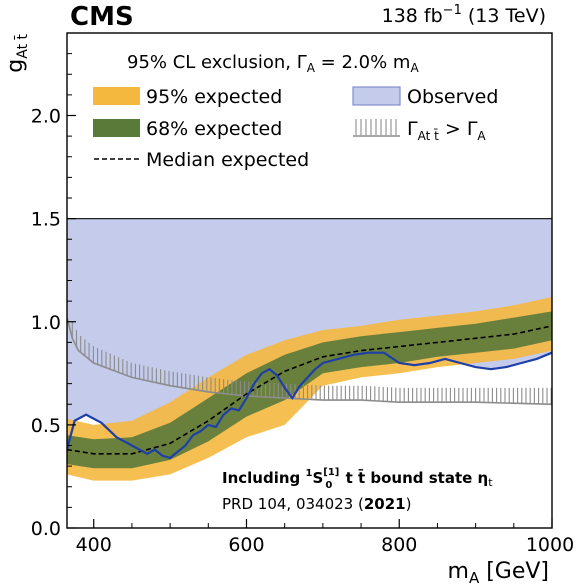 This screenshot has height=584, width=580. What do you see at coordinates (46, 117) in the screenshot?
I see `y-tick-label: 2.0` at bounding box center [46, 117].